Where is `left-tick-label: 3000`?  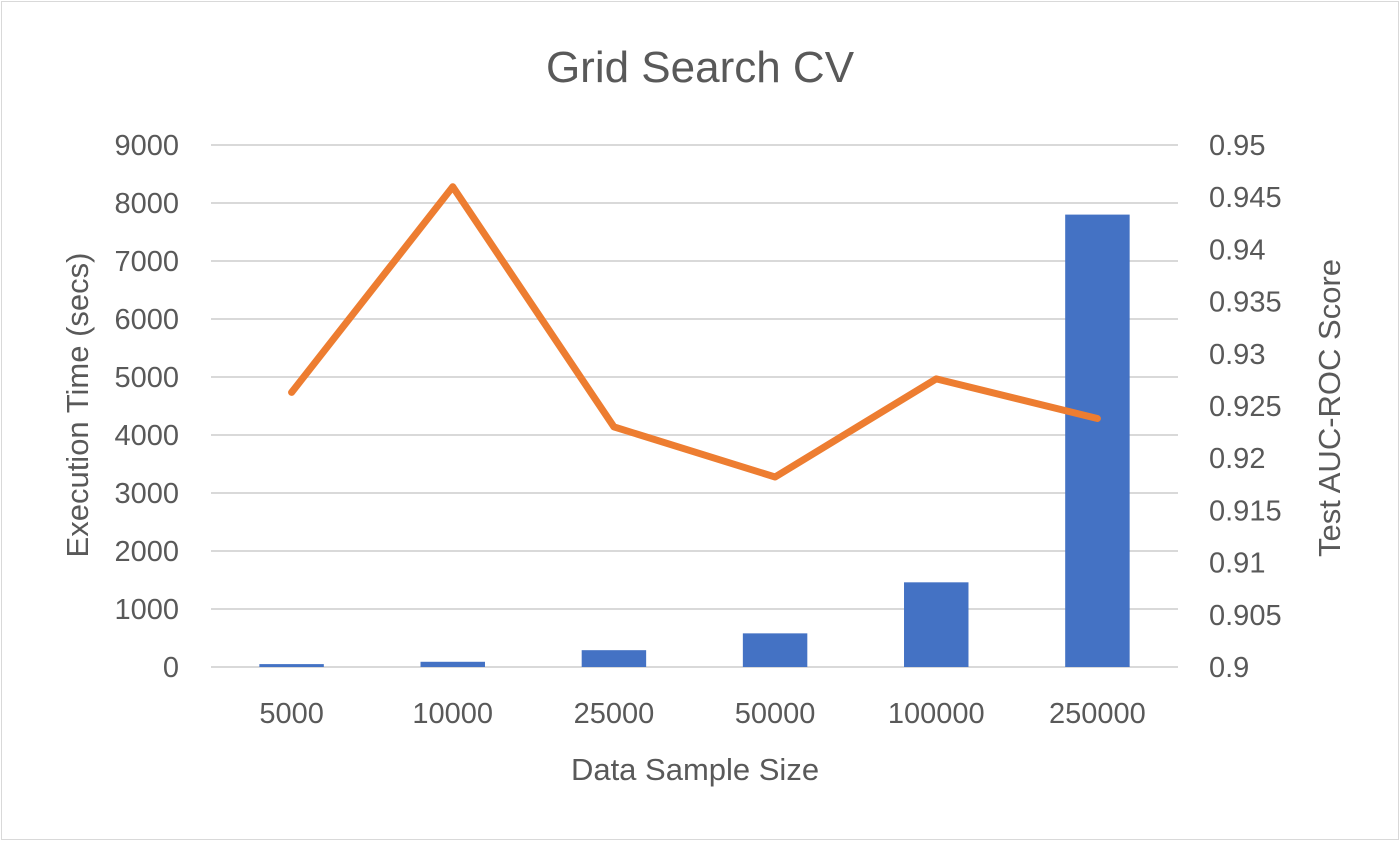
left-tick-label: 3000 is located at coordinates (146, 494).